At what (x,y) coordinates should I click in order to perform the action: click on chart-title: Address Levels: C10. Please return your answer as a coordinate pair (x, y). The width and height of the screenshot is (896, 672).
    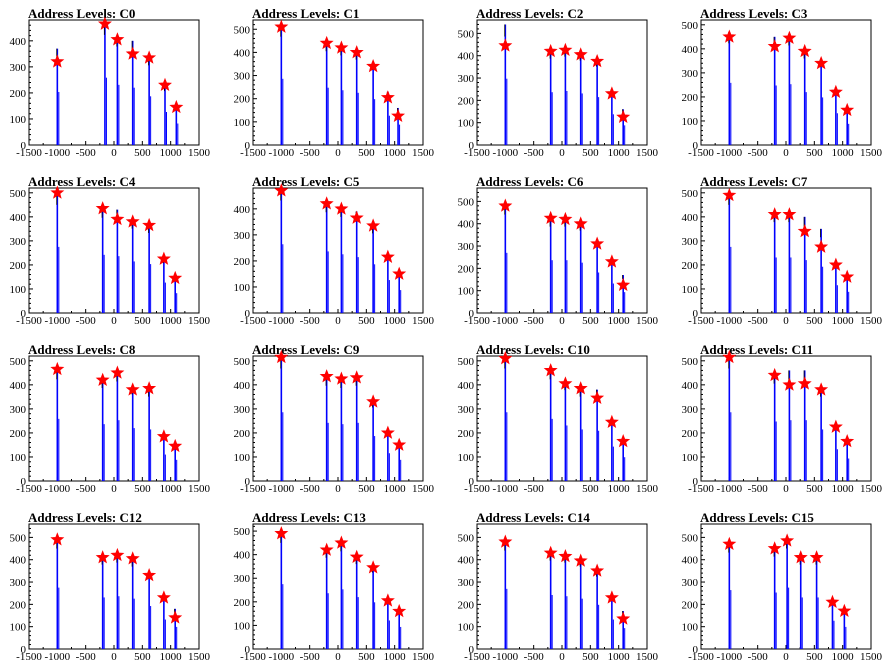
    Looking at the image, I should click on (533, 349).